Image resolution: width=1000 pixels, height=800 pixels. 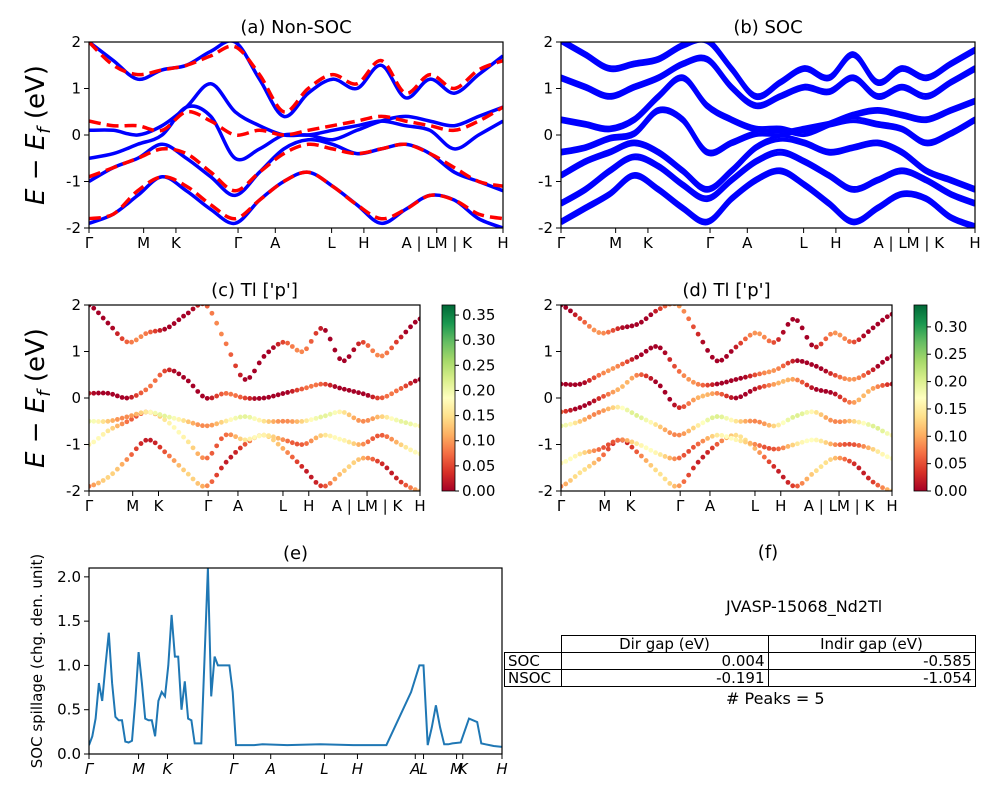 I want to click on colorbar-tick-label: 0.05, so click(x=478, y=466).